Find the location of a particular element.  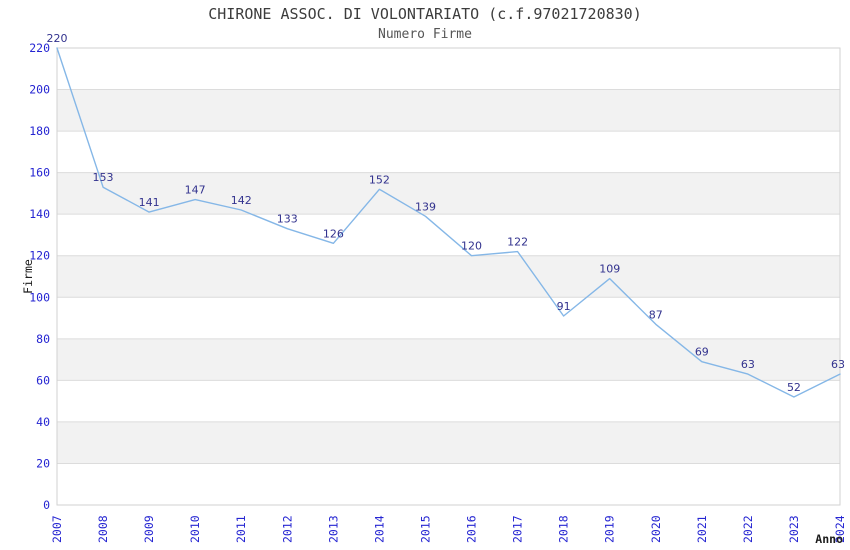

value-label: 153 is located at coordinates (103, 177).